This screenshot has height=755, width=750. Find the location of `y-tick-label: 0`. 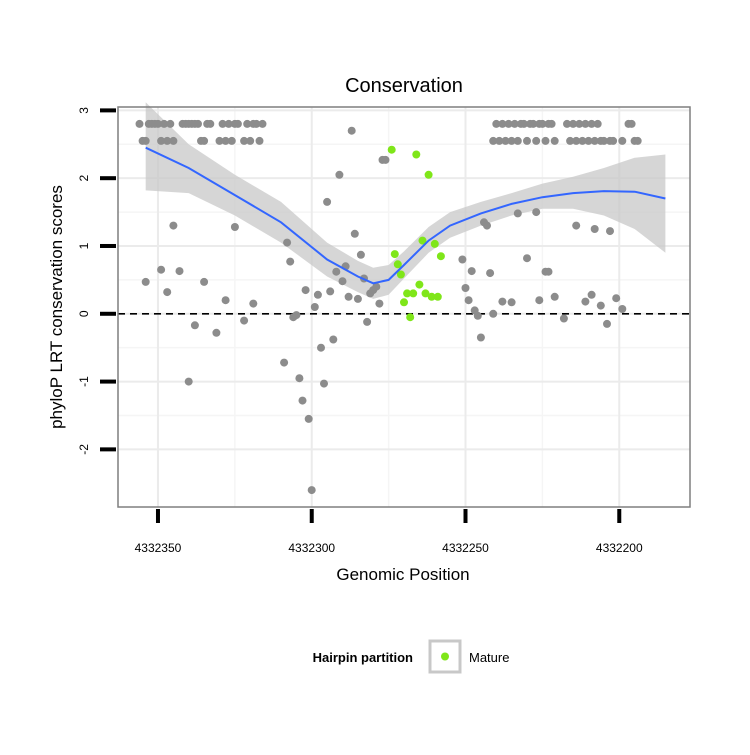

y-tick-label: 0 is located at coordinates (84, 313).